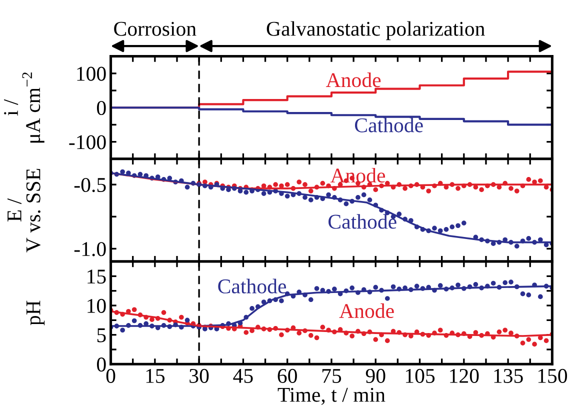  Describe the element at coordinates (24, 107) in the screenshot. I see `y-axis-title: i / μA cm$^{−2}$` at that location.